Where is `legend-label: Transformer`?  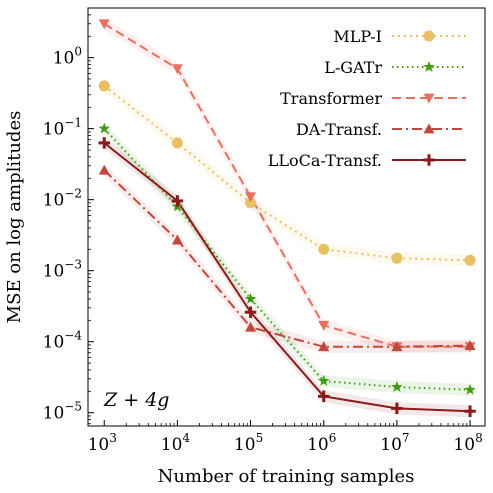 legend-label: Transformer is located at coordinates (331, 98).